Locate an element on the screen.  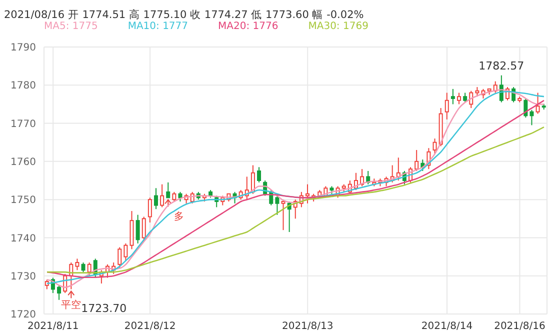
annotation: 1723.70 is located at coordinates (104, 308).